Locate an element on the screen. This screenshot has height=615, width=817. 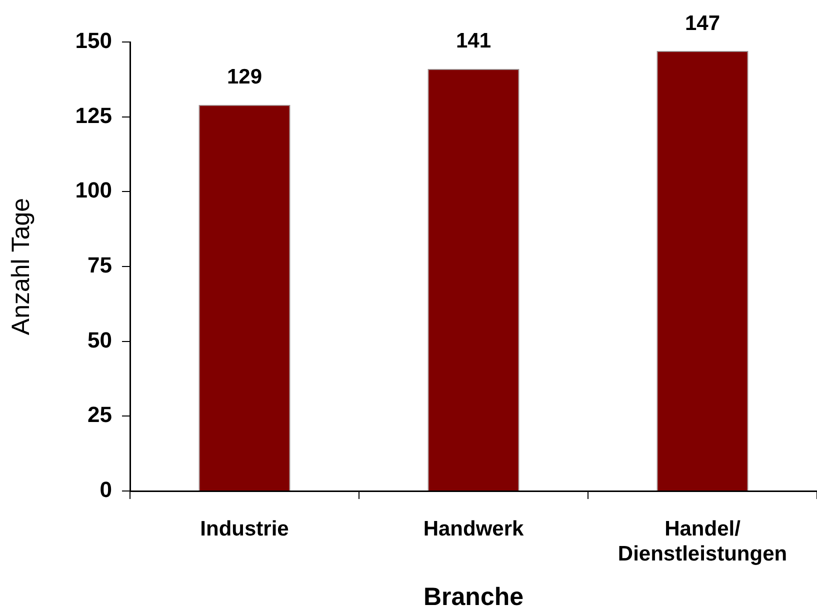
x-tick-label: Handel/ Dienstleistungen is located at coordinates (703, 541).